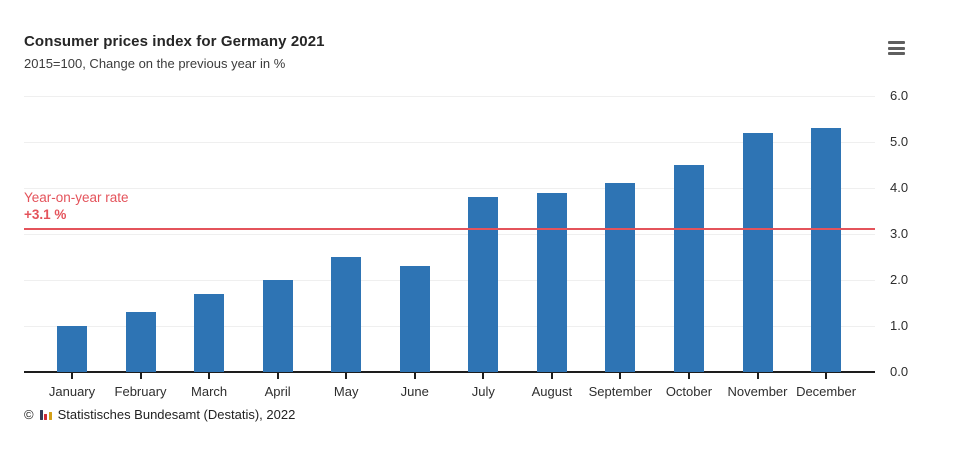 This screenshot has width=971, height=449. What do you see at coordinates (346, 314) in the screenshot?
I see `bar-may` at bounding box center [346, 314].